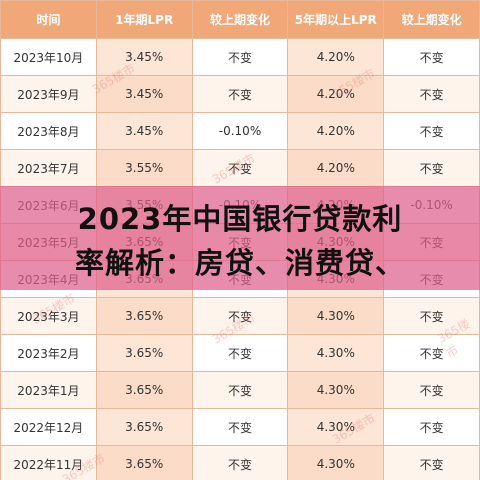 The image size is (480, 480). Describe the element at coordinates (48, 19) in the screenshot. I see `header-cell: 时间` at that location.